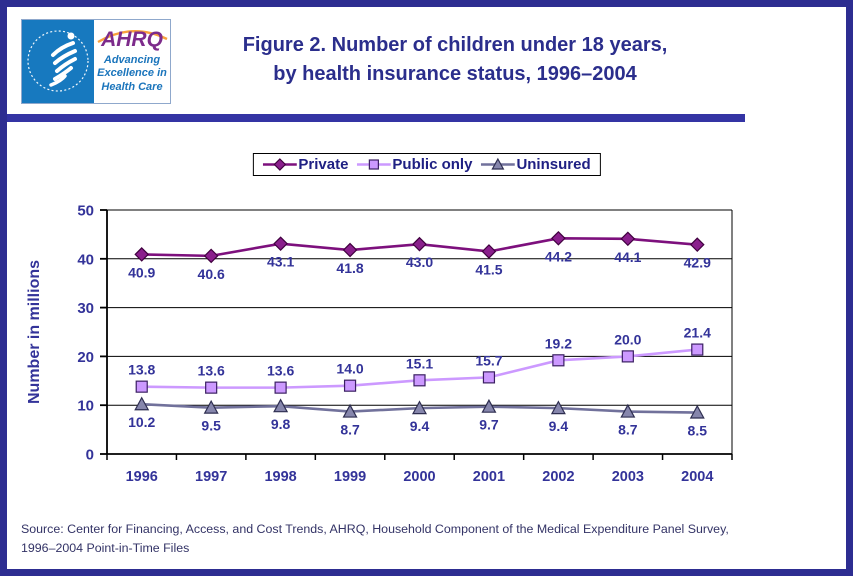 Image resolution: width=853 pixels, height=576 pixels. I want to click on data-label: 9.8, so click(281, 424).